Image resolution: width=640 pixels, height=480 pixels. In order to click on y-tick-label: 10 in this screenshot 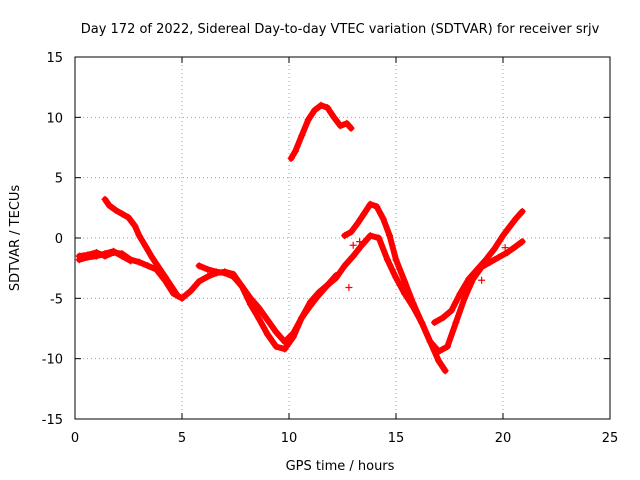, I will do `click(54, 118)`.